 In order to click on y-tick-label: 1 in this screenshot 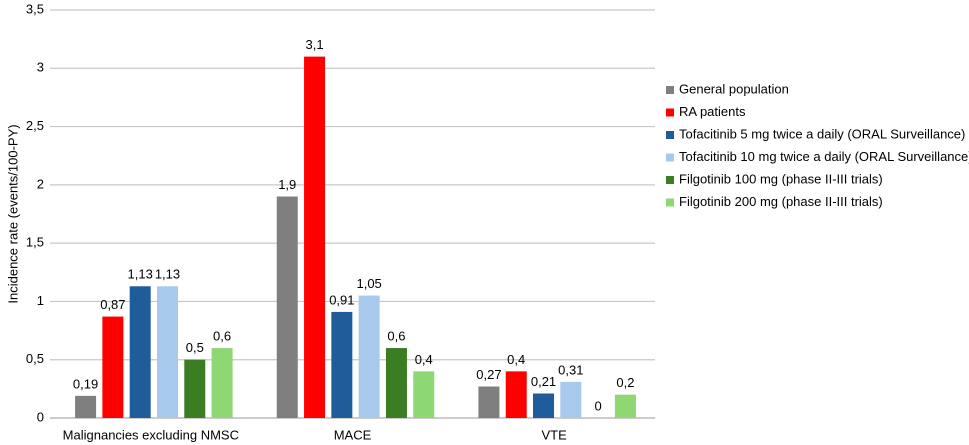, I will do `click(40, 300)`.